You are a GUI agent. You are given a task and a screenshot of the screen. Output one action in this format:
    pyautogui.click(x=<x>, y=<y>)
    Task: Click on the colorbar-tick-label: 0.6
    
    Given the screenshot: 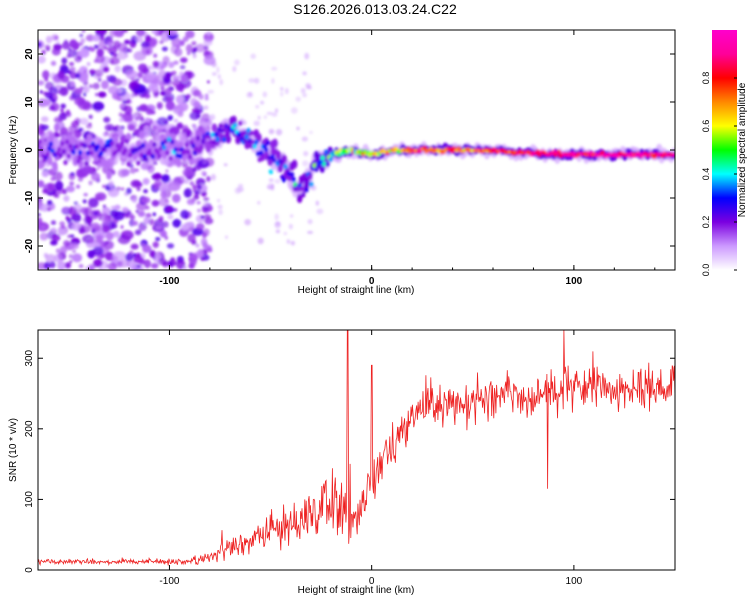 What is the action you would take?
    pyautogui.click(x=706, y=126)
    